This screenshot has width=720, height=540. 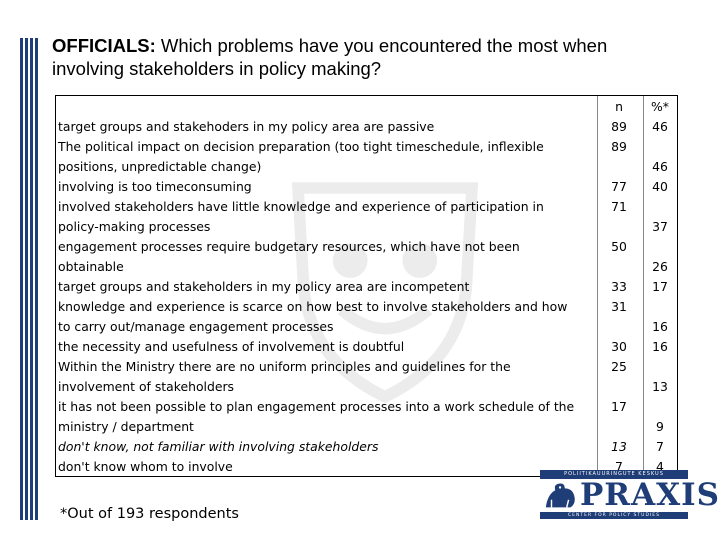 What do you see at coordinates (29, 279) in the screenshot?
I see `left-decorative-bar` at bounding box center [29, 279].